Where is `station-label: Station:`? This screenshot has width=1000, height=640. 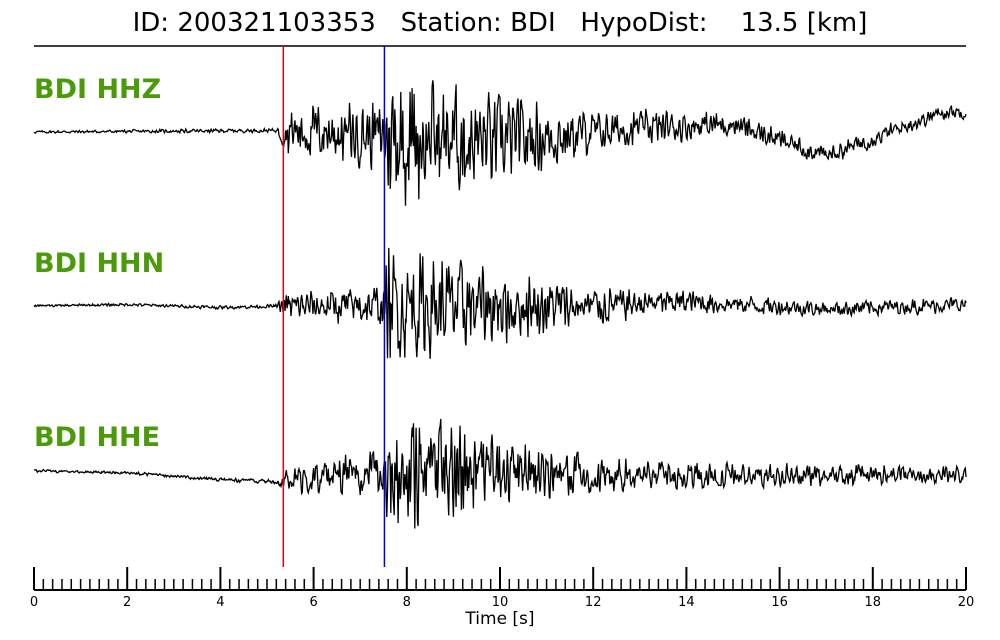 station-label: Station: is located at coordinates (451, 23).